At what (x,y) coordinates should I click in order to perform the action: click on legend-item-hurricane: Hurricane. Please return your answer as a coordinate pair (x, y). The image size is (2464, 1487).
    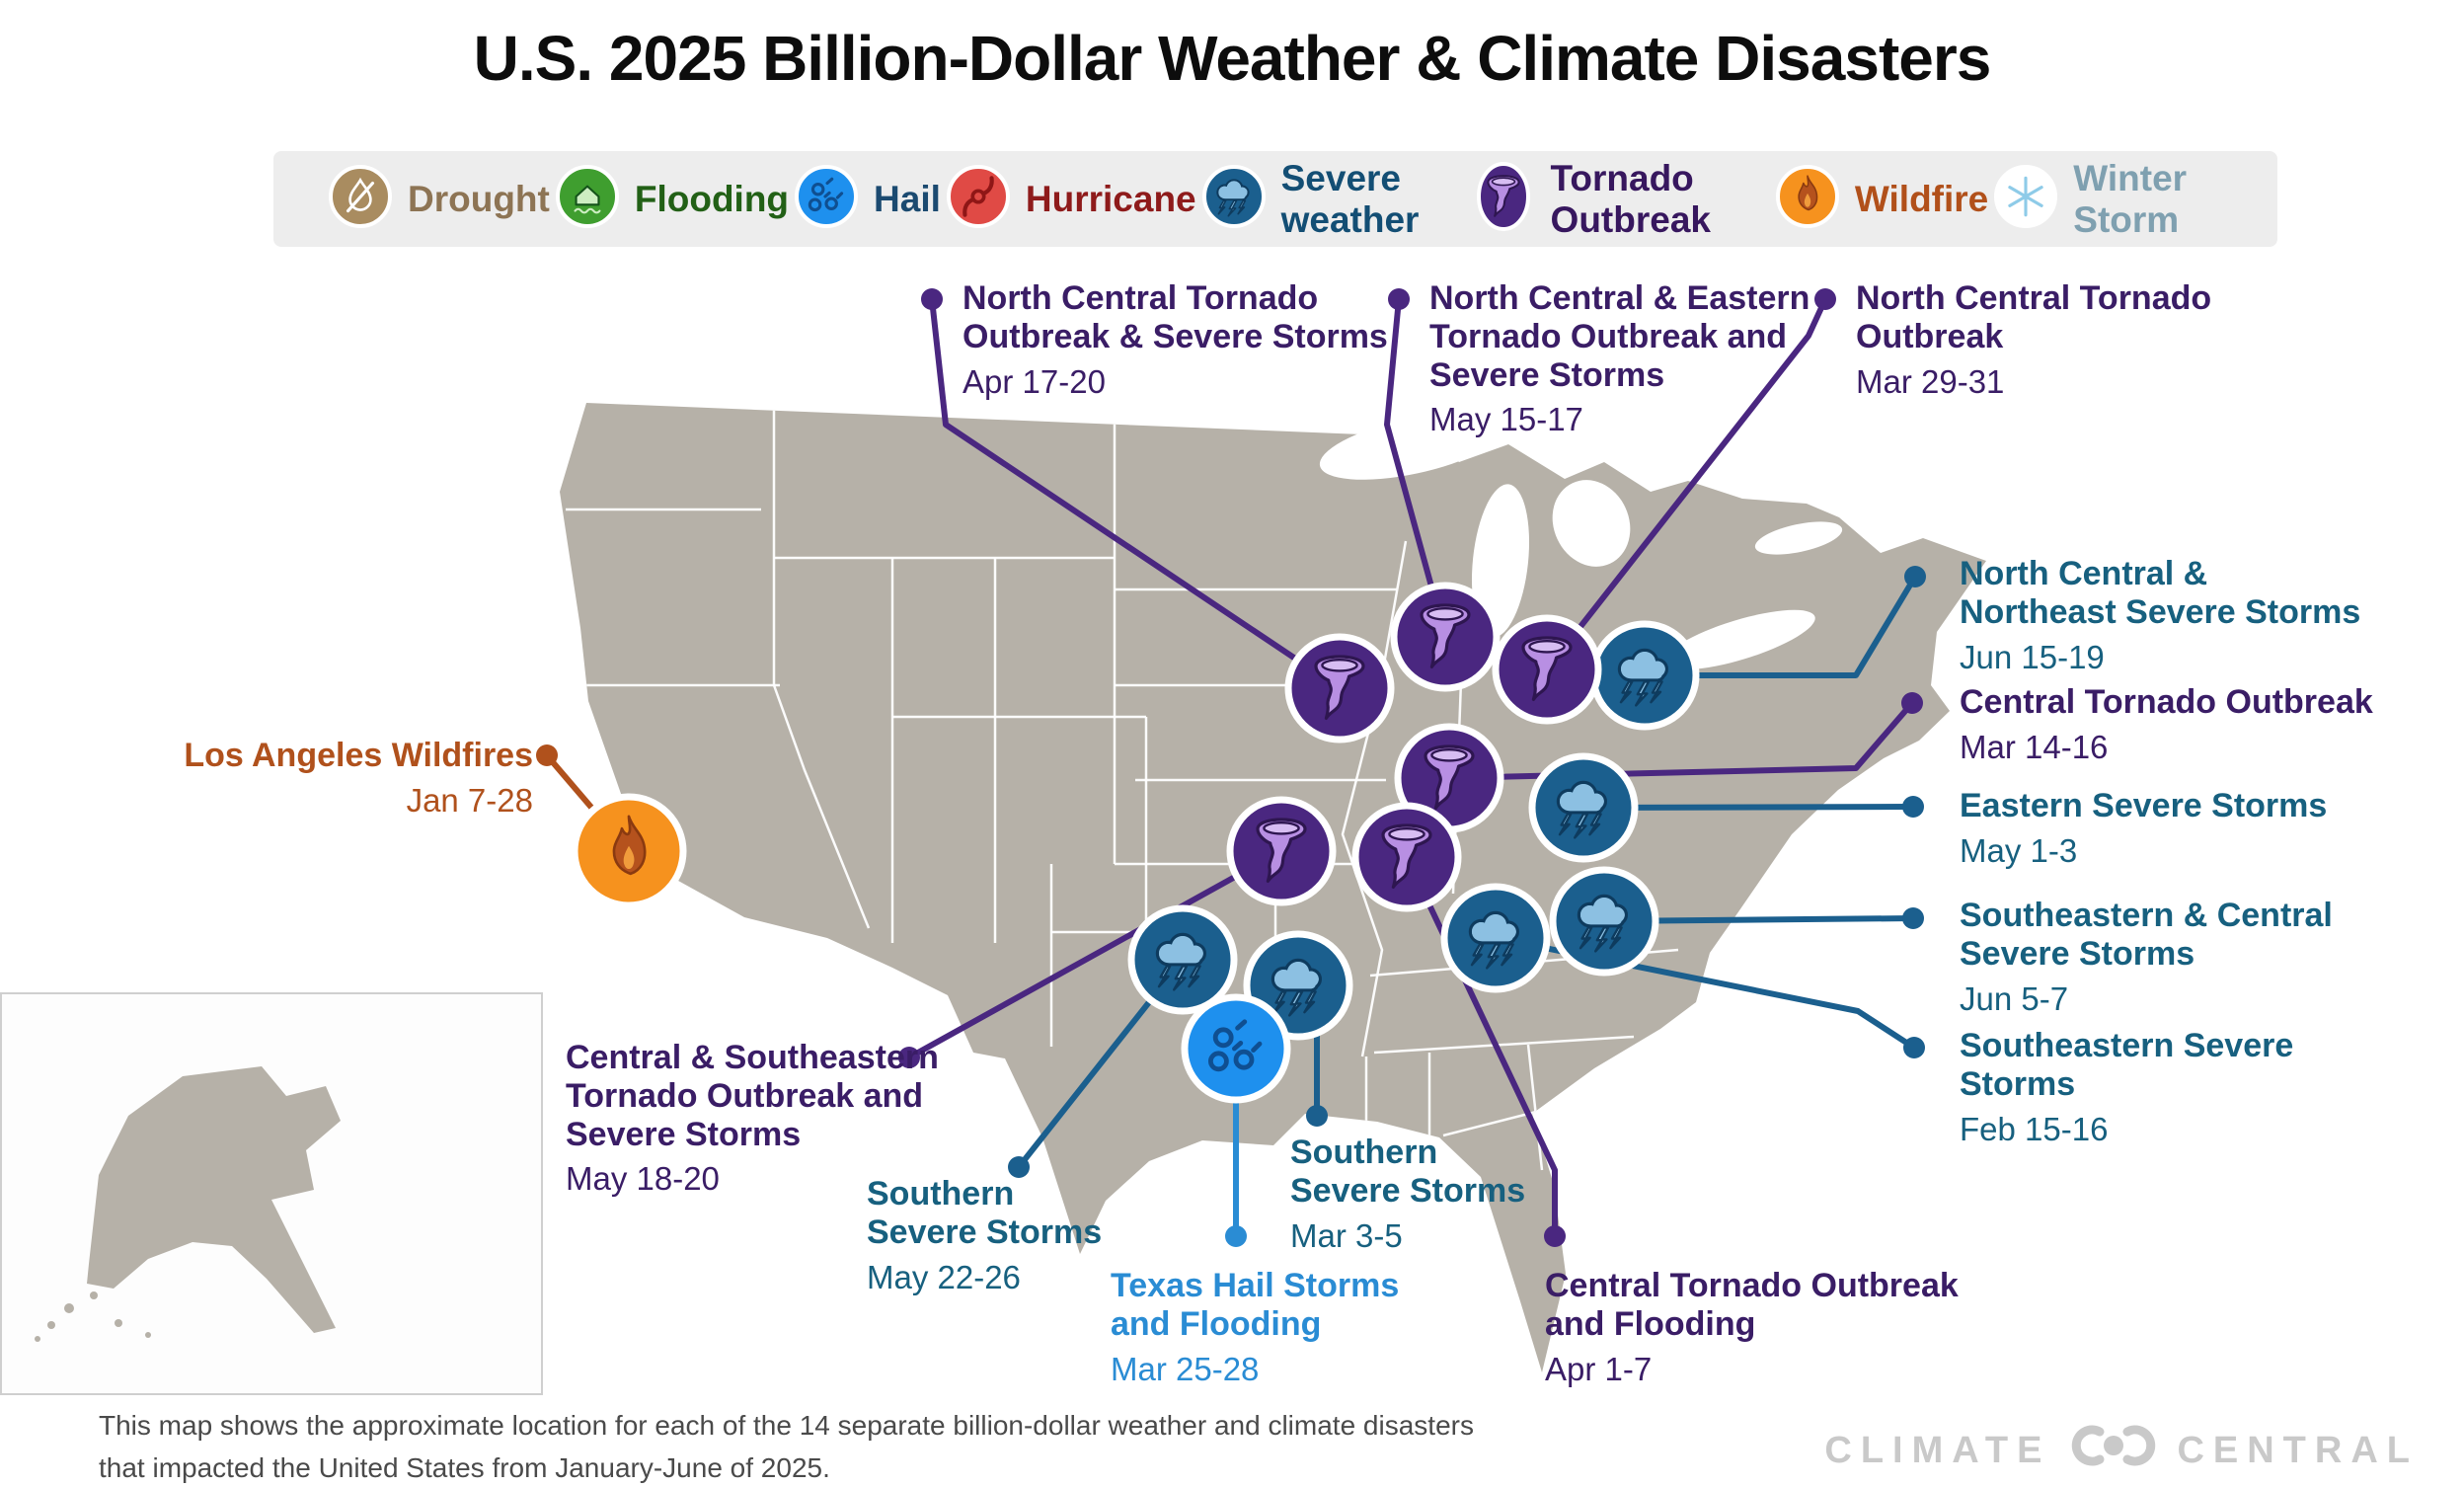
    Looking at the image, I should click on (1068, 199).